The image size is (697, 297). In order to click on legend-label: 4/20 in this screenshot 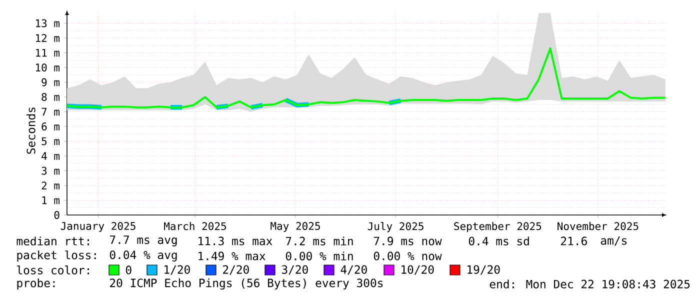, I will do `click(353, 270)`.